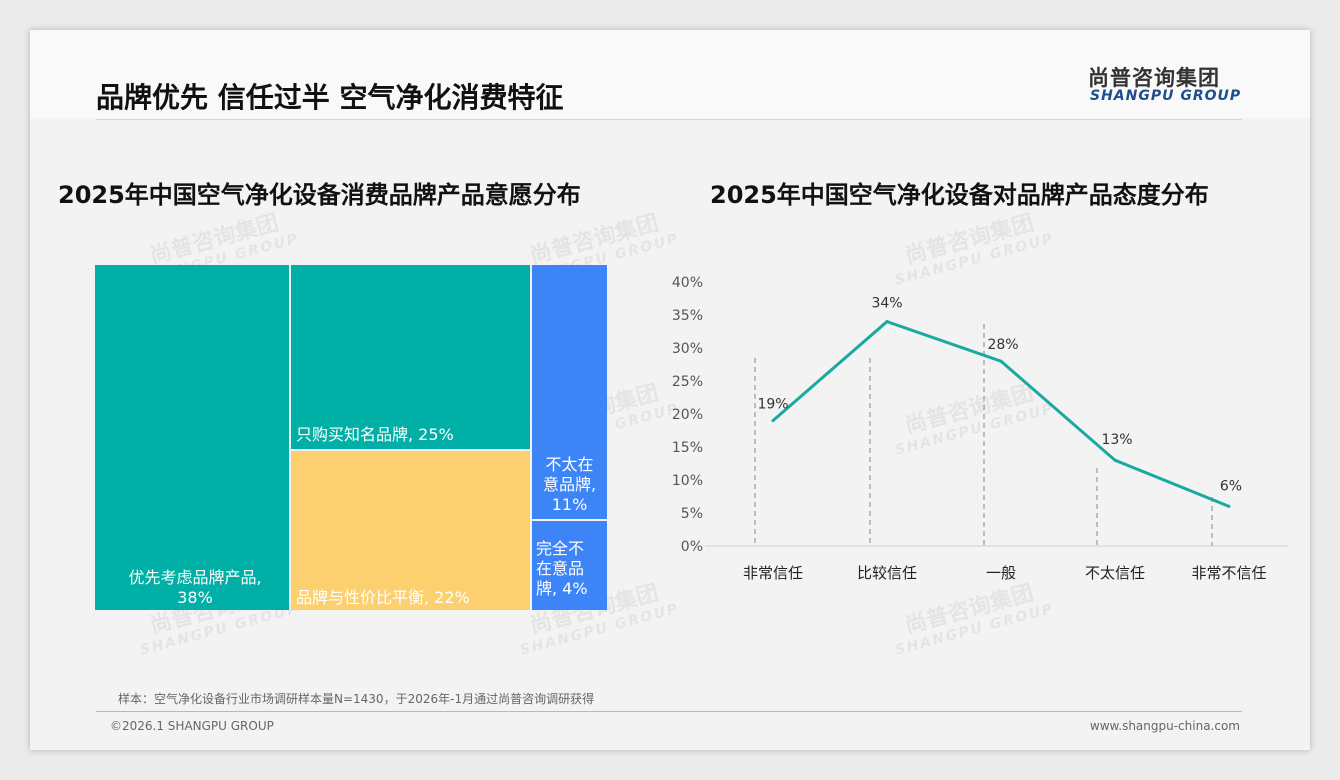 This screenshot has height=780, width=1340. Describe the element at coordinates (1116, 440) in the screenshot. I see `data-label: 13%` at that location.